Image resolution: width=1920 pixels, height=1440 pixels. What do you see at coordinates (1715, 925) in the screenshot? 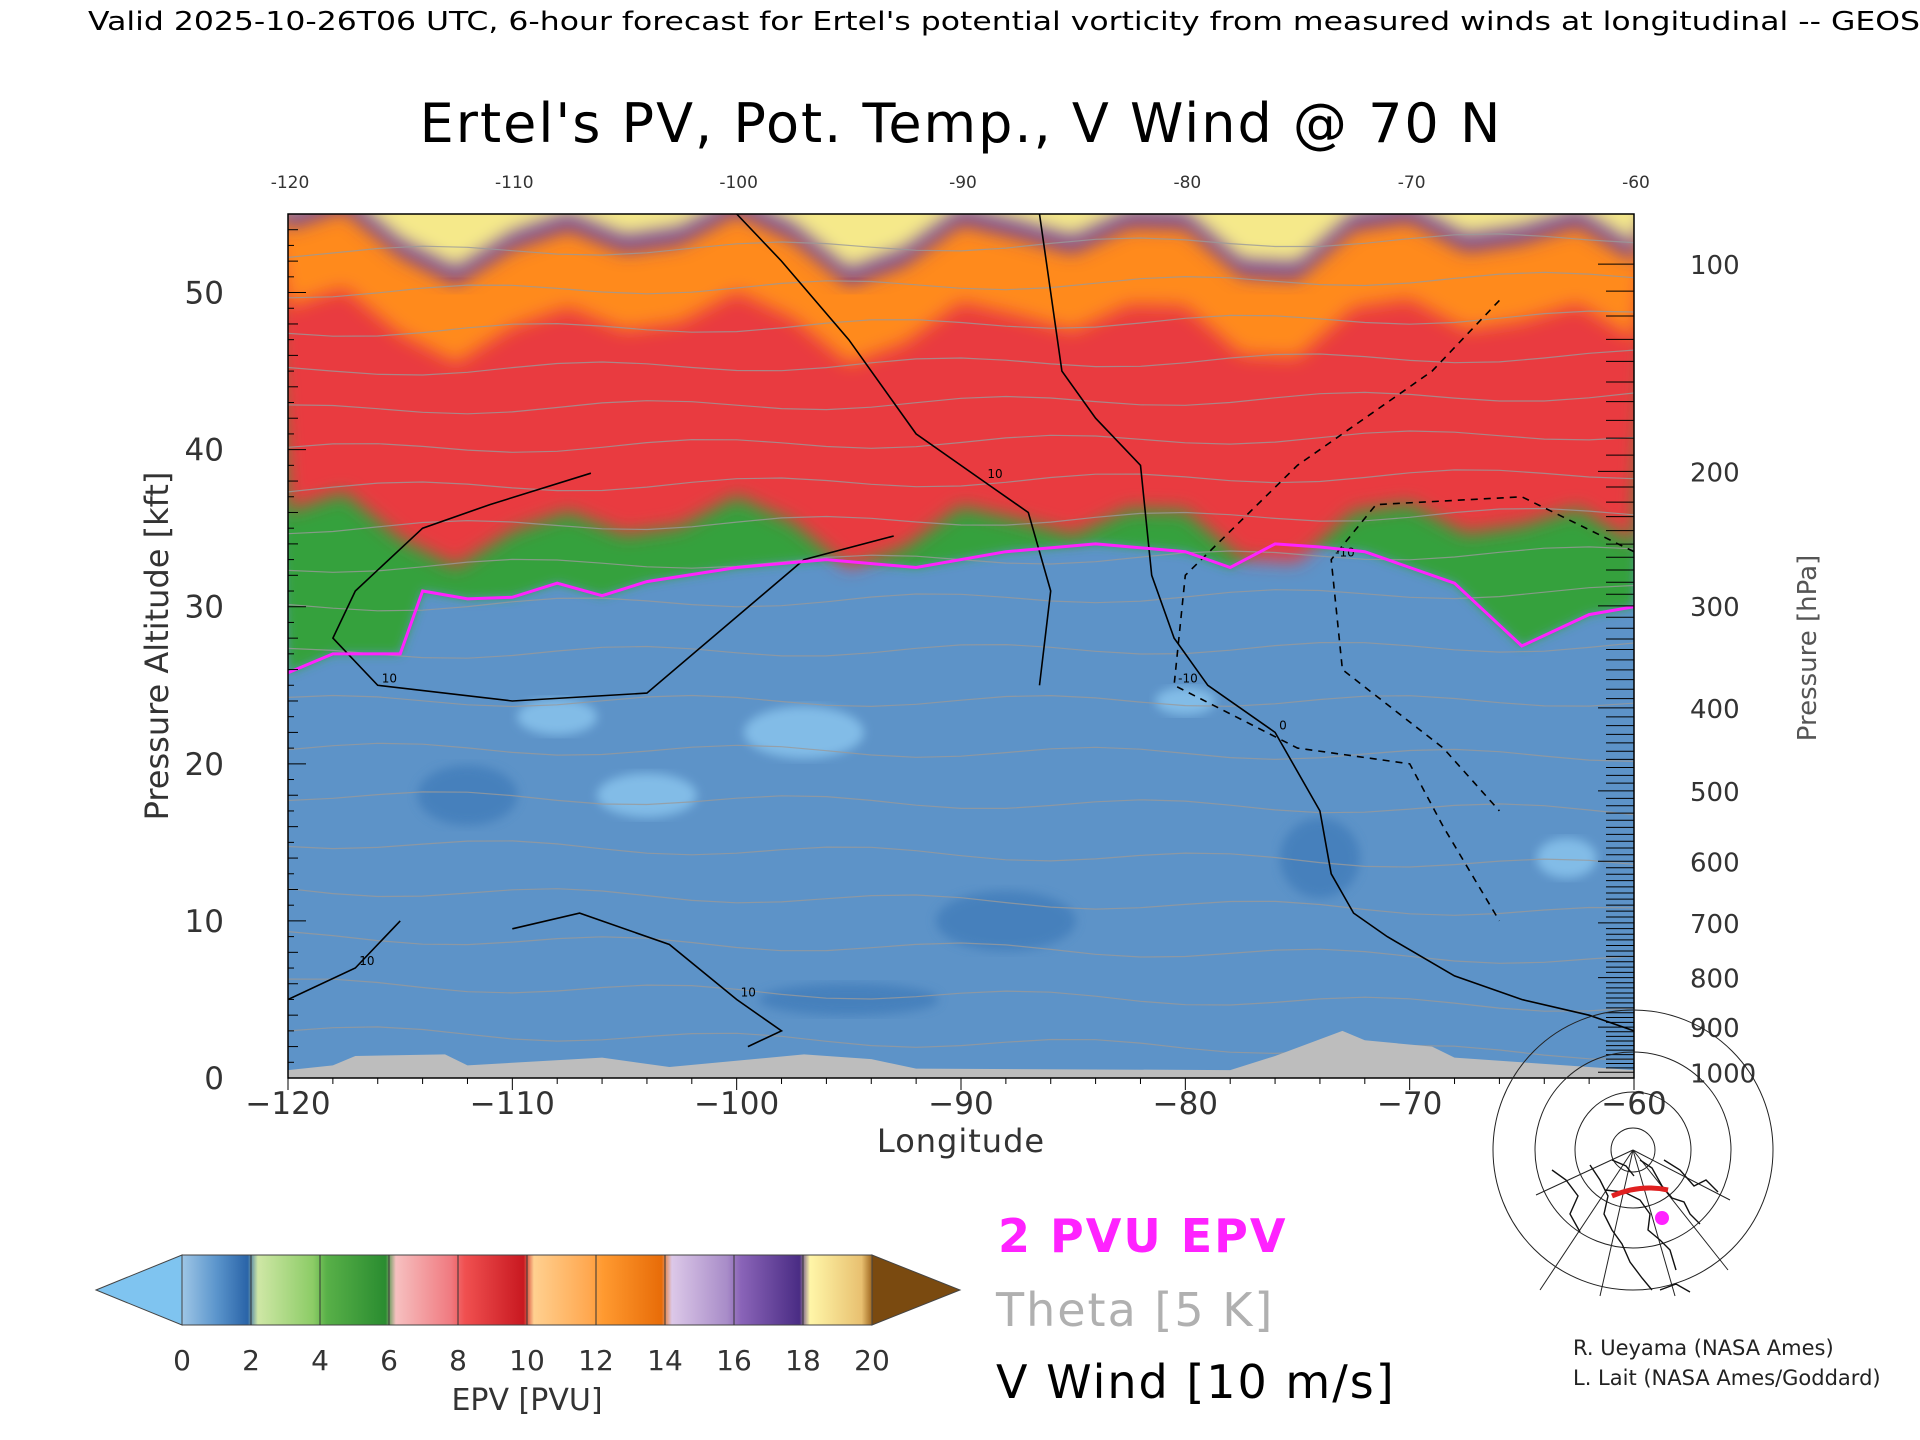
I see `pressure-tick-label: 700` at bounding box center [1715, 925].